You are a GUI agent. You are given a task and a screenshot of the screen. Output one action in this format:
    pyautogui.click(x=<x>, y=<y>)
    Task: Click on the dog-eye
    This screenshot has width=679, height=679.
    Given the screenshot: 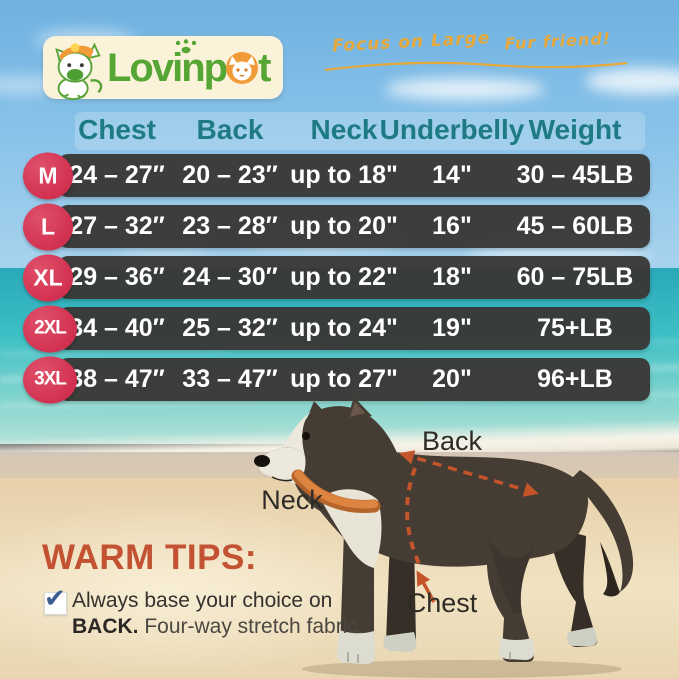 What is the action you would take?
    pyautogui.click(x=306, y=436)
    